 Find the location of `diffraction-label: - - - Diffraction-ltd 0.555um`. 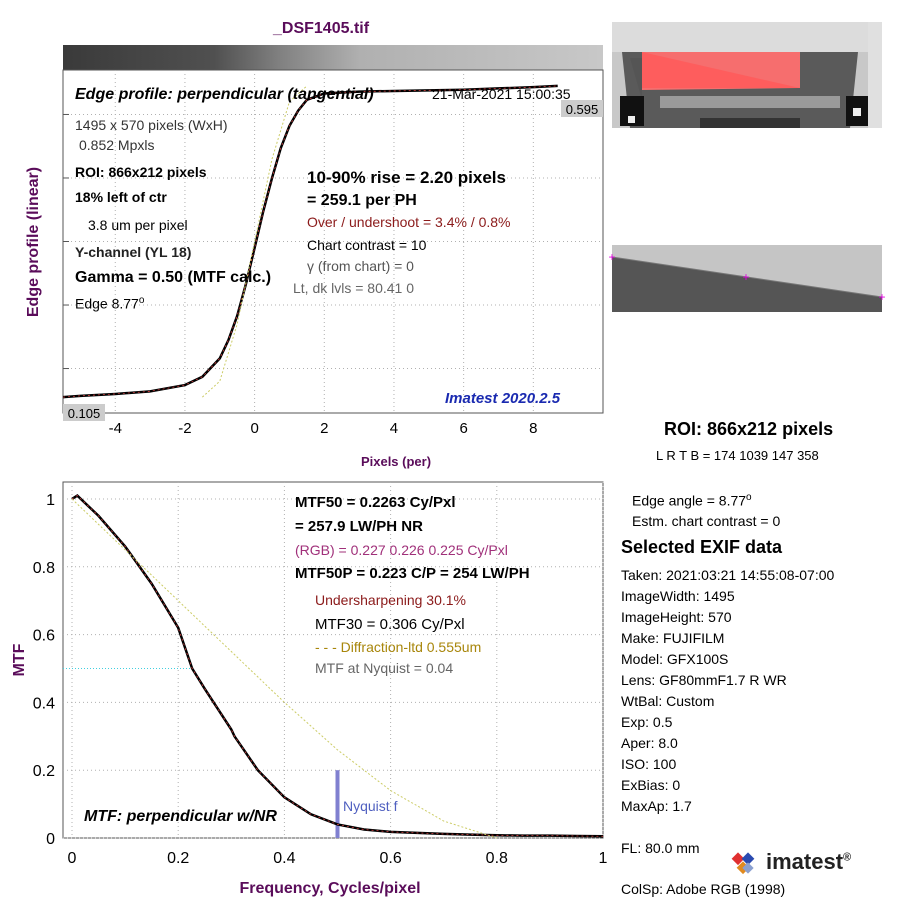

diffraction-label: - - - Diffraction-ltd 0.555um is located at coordinates (398, 647).